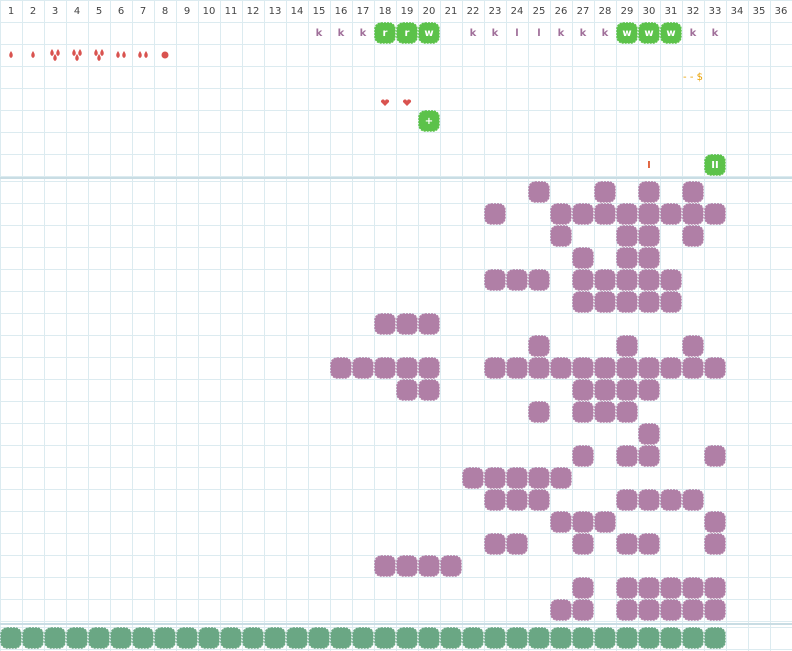  What do you see at coordinates (671, 11) in the screenshot?
I see `column-number: 31` at bounding box center [671, 11].